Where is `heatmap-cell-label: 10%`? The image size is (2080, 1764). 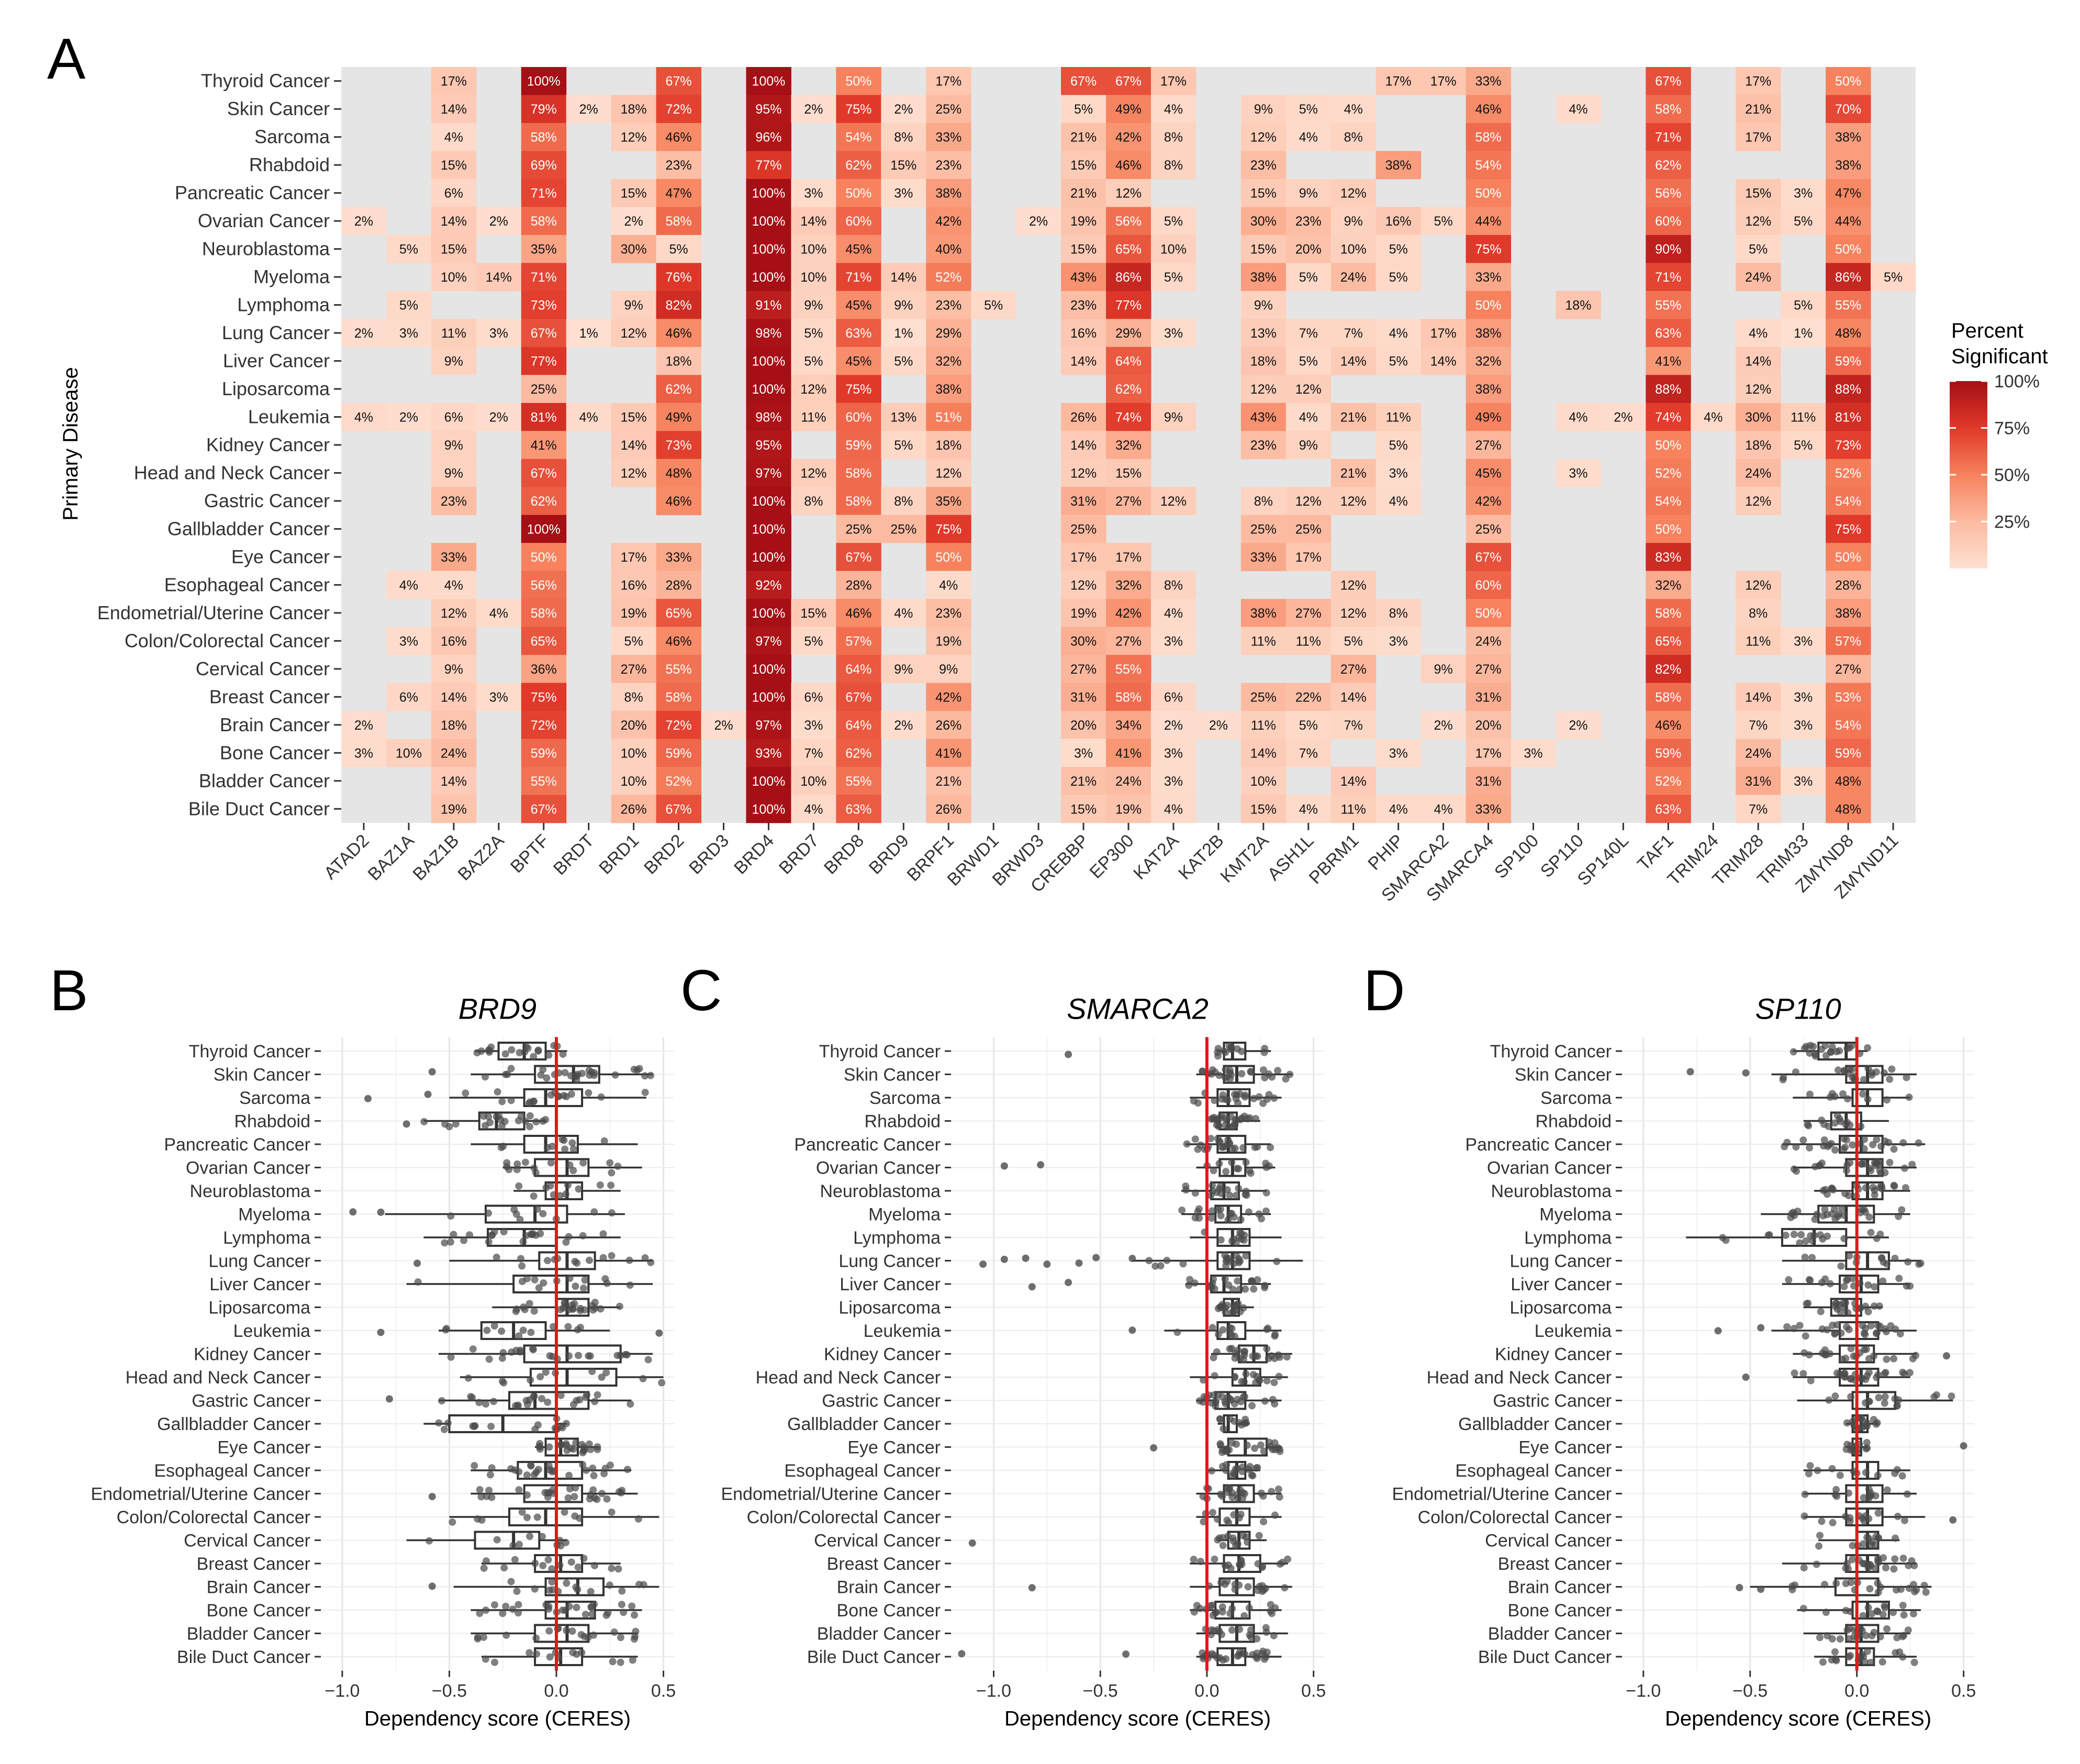 heatmap-cell-label: 10% is located at coordinates (634, 781).